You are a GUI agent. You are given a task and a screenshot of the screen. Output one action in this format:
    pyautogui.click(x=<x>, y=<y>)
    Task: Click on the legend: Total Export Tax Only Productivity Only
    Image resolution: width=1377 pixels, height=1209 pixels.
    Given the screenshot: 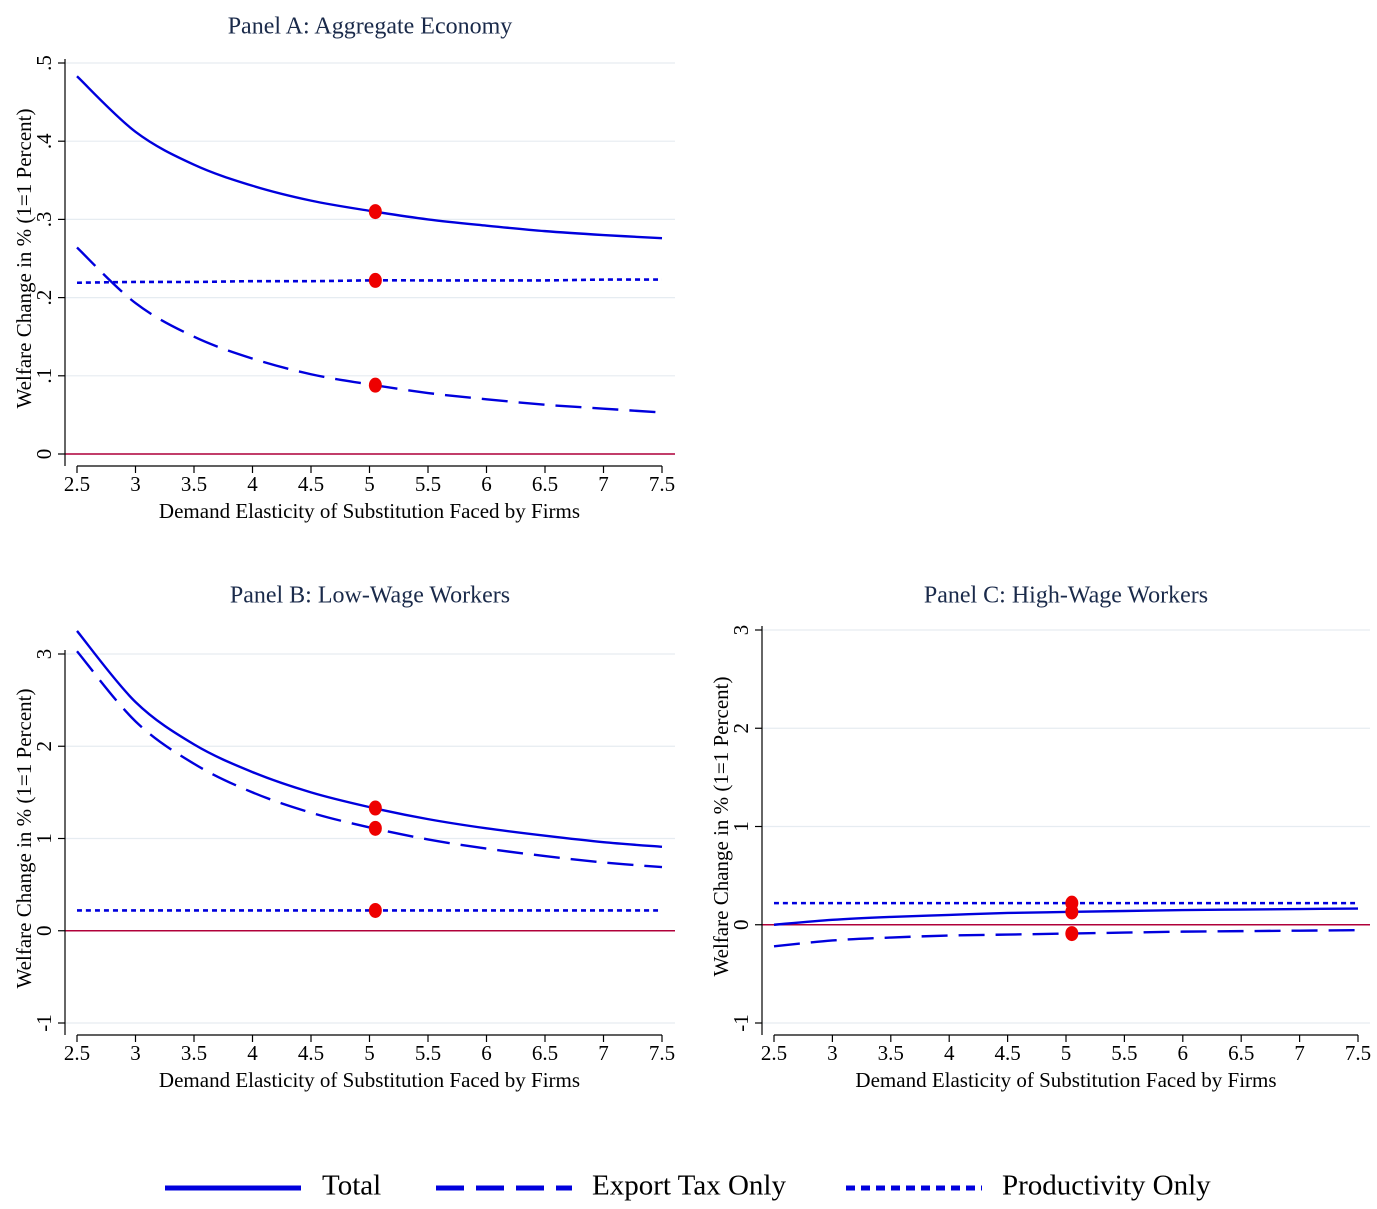 What is the action you would take?
    pyautogui.click(x=688, y=1186)
    